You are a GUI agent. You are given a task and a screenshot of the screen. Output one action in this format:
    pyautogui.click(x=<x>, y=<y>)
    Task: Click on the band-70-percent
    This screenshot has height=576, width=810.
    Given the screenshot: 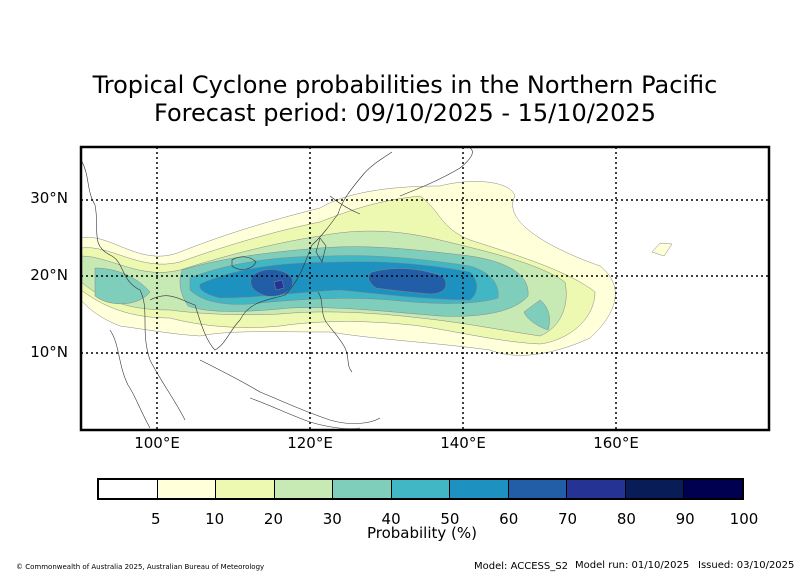 What is the action you would take?
    pyautogui.click(x=279, y=285)
    